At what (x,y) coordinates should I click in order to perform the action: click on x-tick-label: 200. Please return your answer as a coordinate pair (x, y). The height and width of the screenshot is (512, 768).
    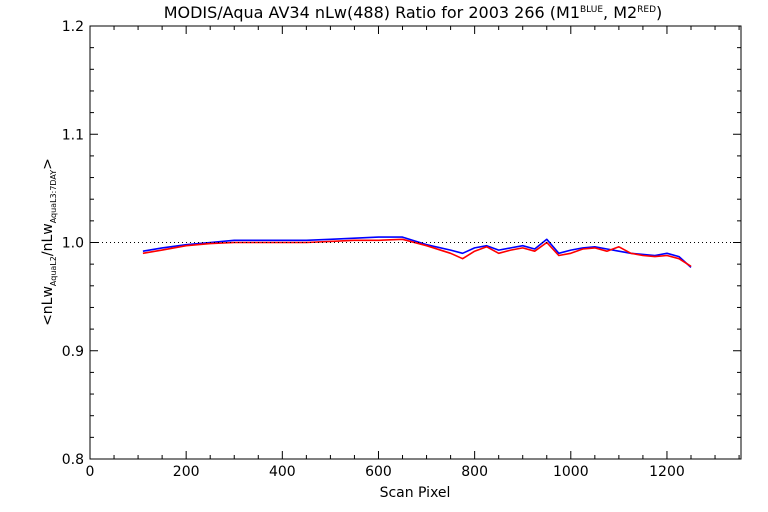
    Looking at the image, I should click on (186, 472).